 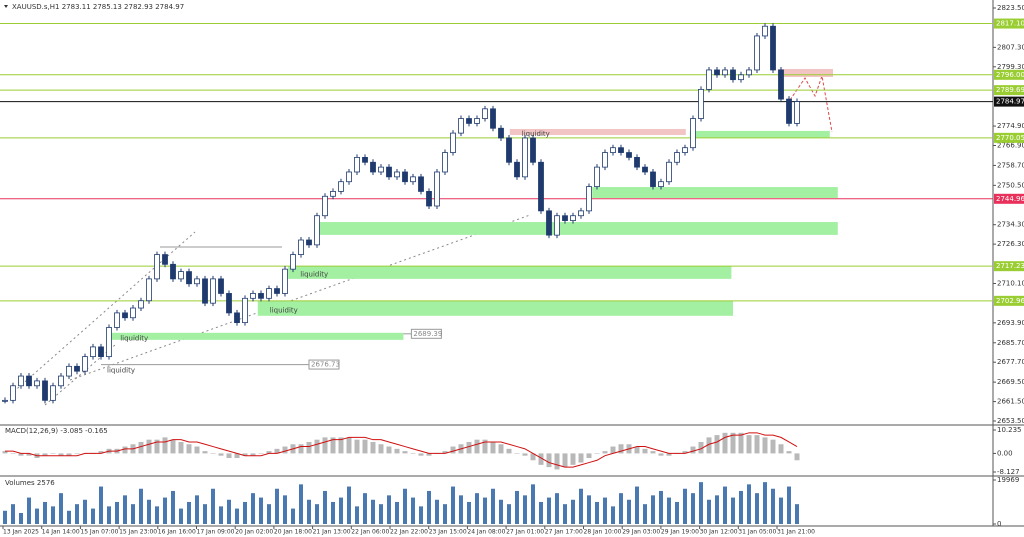 I want to click on x-tick-label: 30 Jan 12:00, so click(x=719, y=532).